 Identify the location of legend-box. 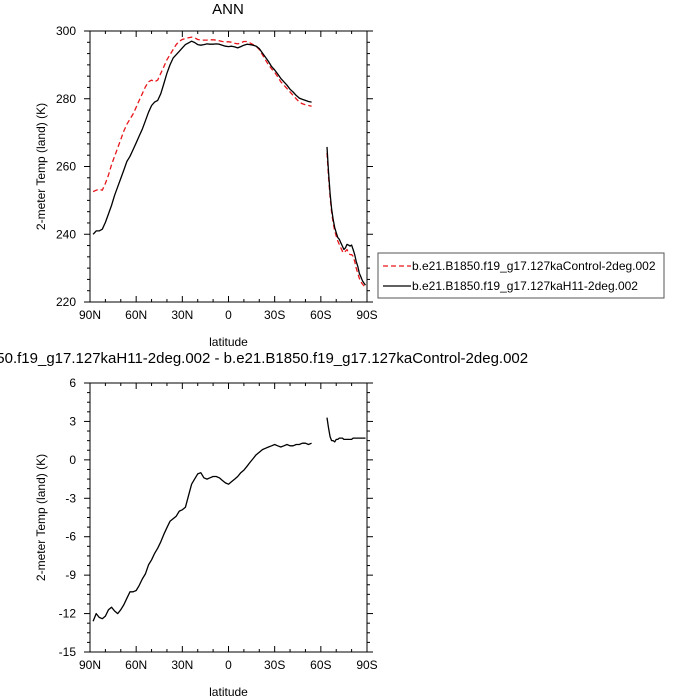
(521, 275).